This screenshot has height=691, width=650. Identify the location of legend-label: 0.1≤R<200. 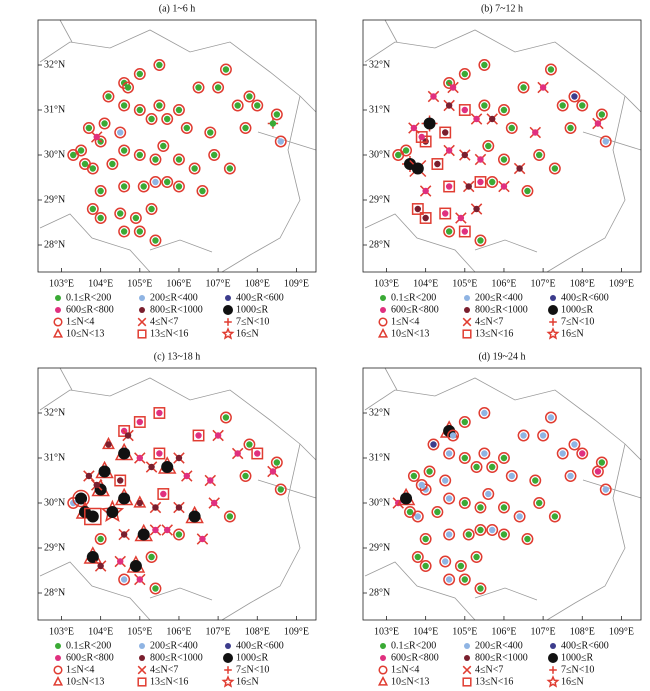
(413, 297).